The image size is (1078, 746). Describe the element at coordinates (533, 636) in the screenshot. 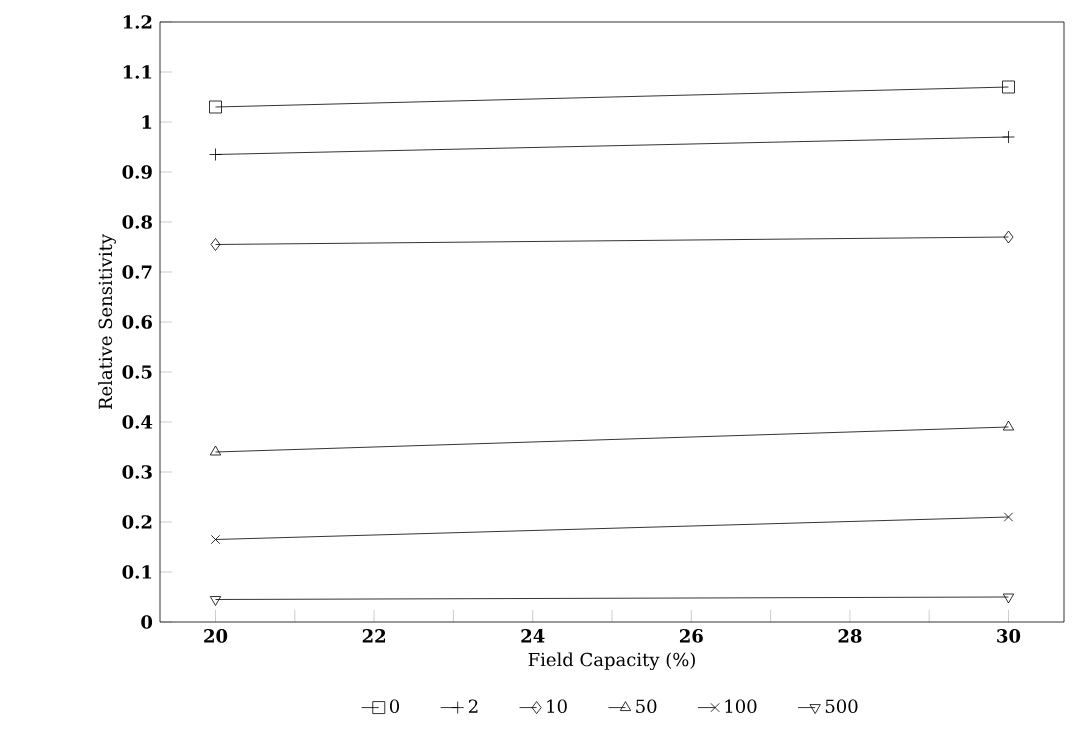

I see `x-tick-label: 24` at that location.